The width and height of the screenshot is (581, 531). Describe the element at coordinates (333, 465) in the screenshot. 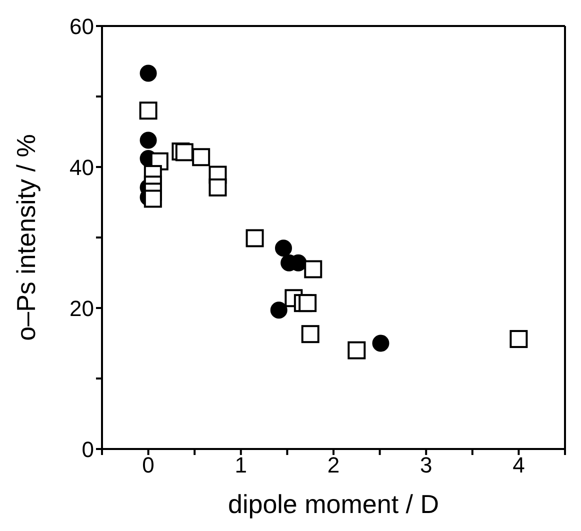

I see `x-tick-label: 2` at that location.